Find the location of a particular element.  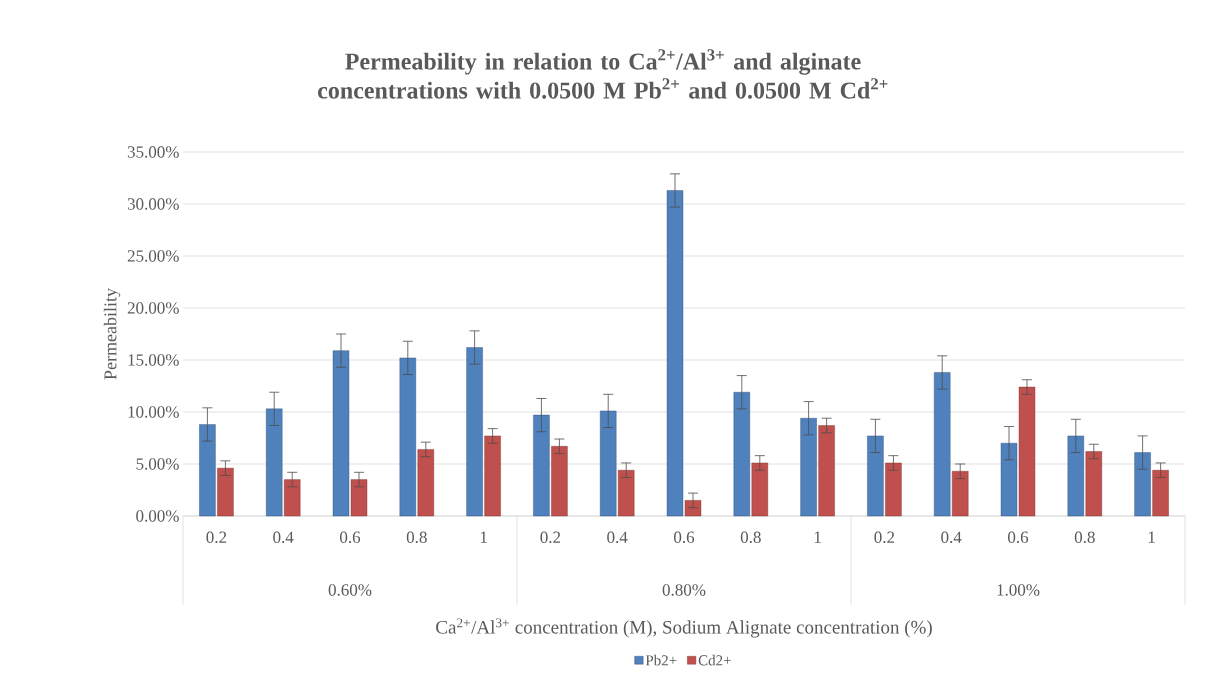

x-axis-title: Ca$^{2+}$/Al$^{3+}$ concentration (M), Sodium Alignate concentration (%) is located at coordinates (684, 628).